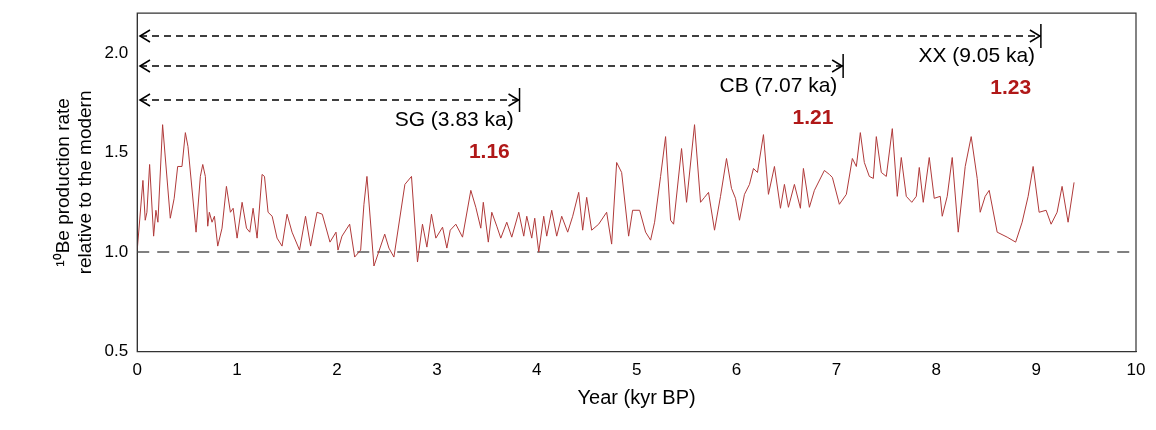 The height and width of the screenshot is (430, 1156). What do you see at coordinates (73, 182) in the screenshot?
I see `y-axis-title: ¹⁰Be production rate relative to the modern` at bounding box center [73, 182].